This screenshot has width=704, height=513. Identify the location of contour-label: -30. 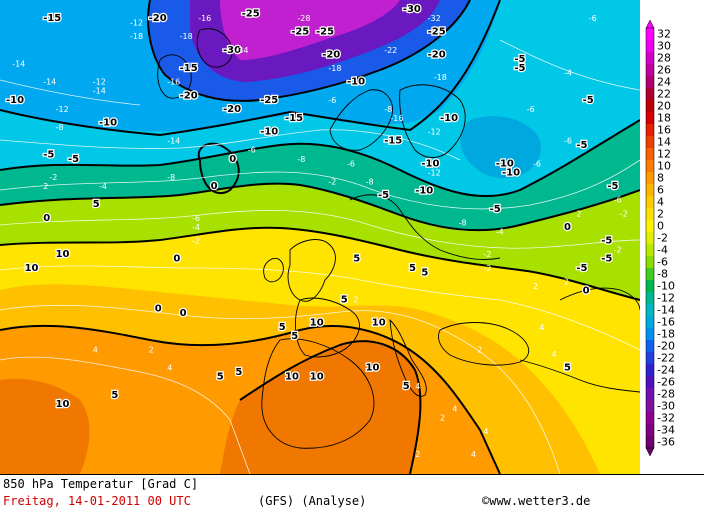
(232, 50).